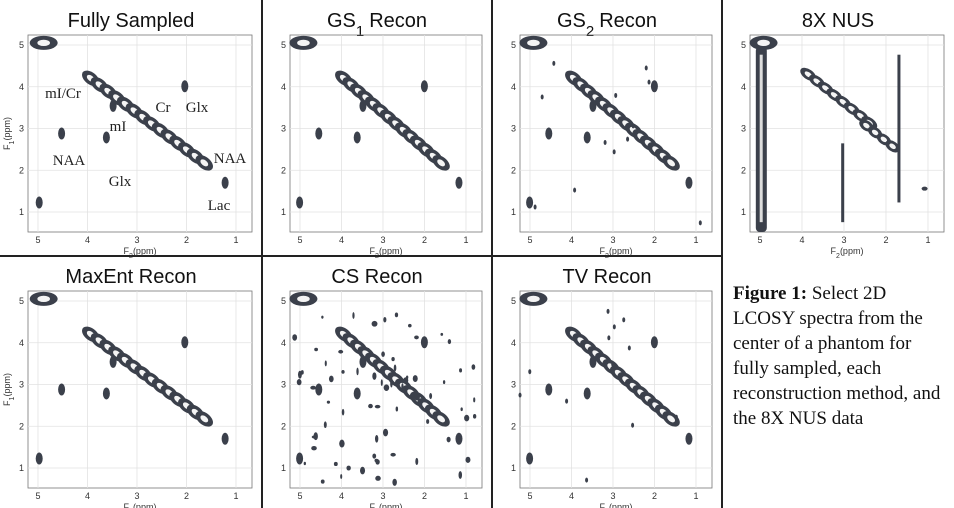 The width and height of the screenshot is (954, 508). What do you see at coordinates (376, 277) in the screenshot?
I see `title-text: CS Recon` at bounding box center [376, 277].